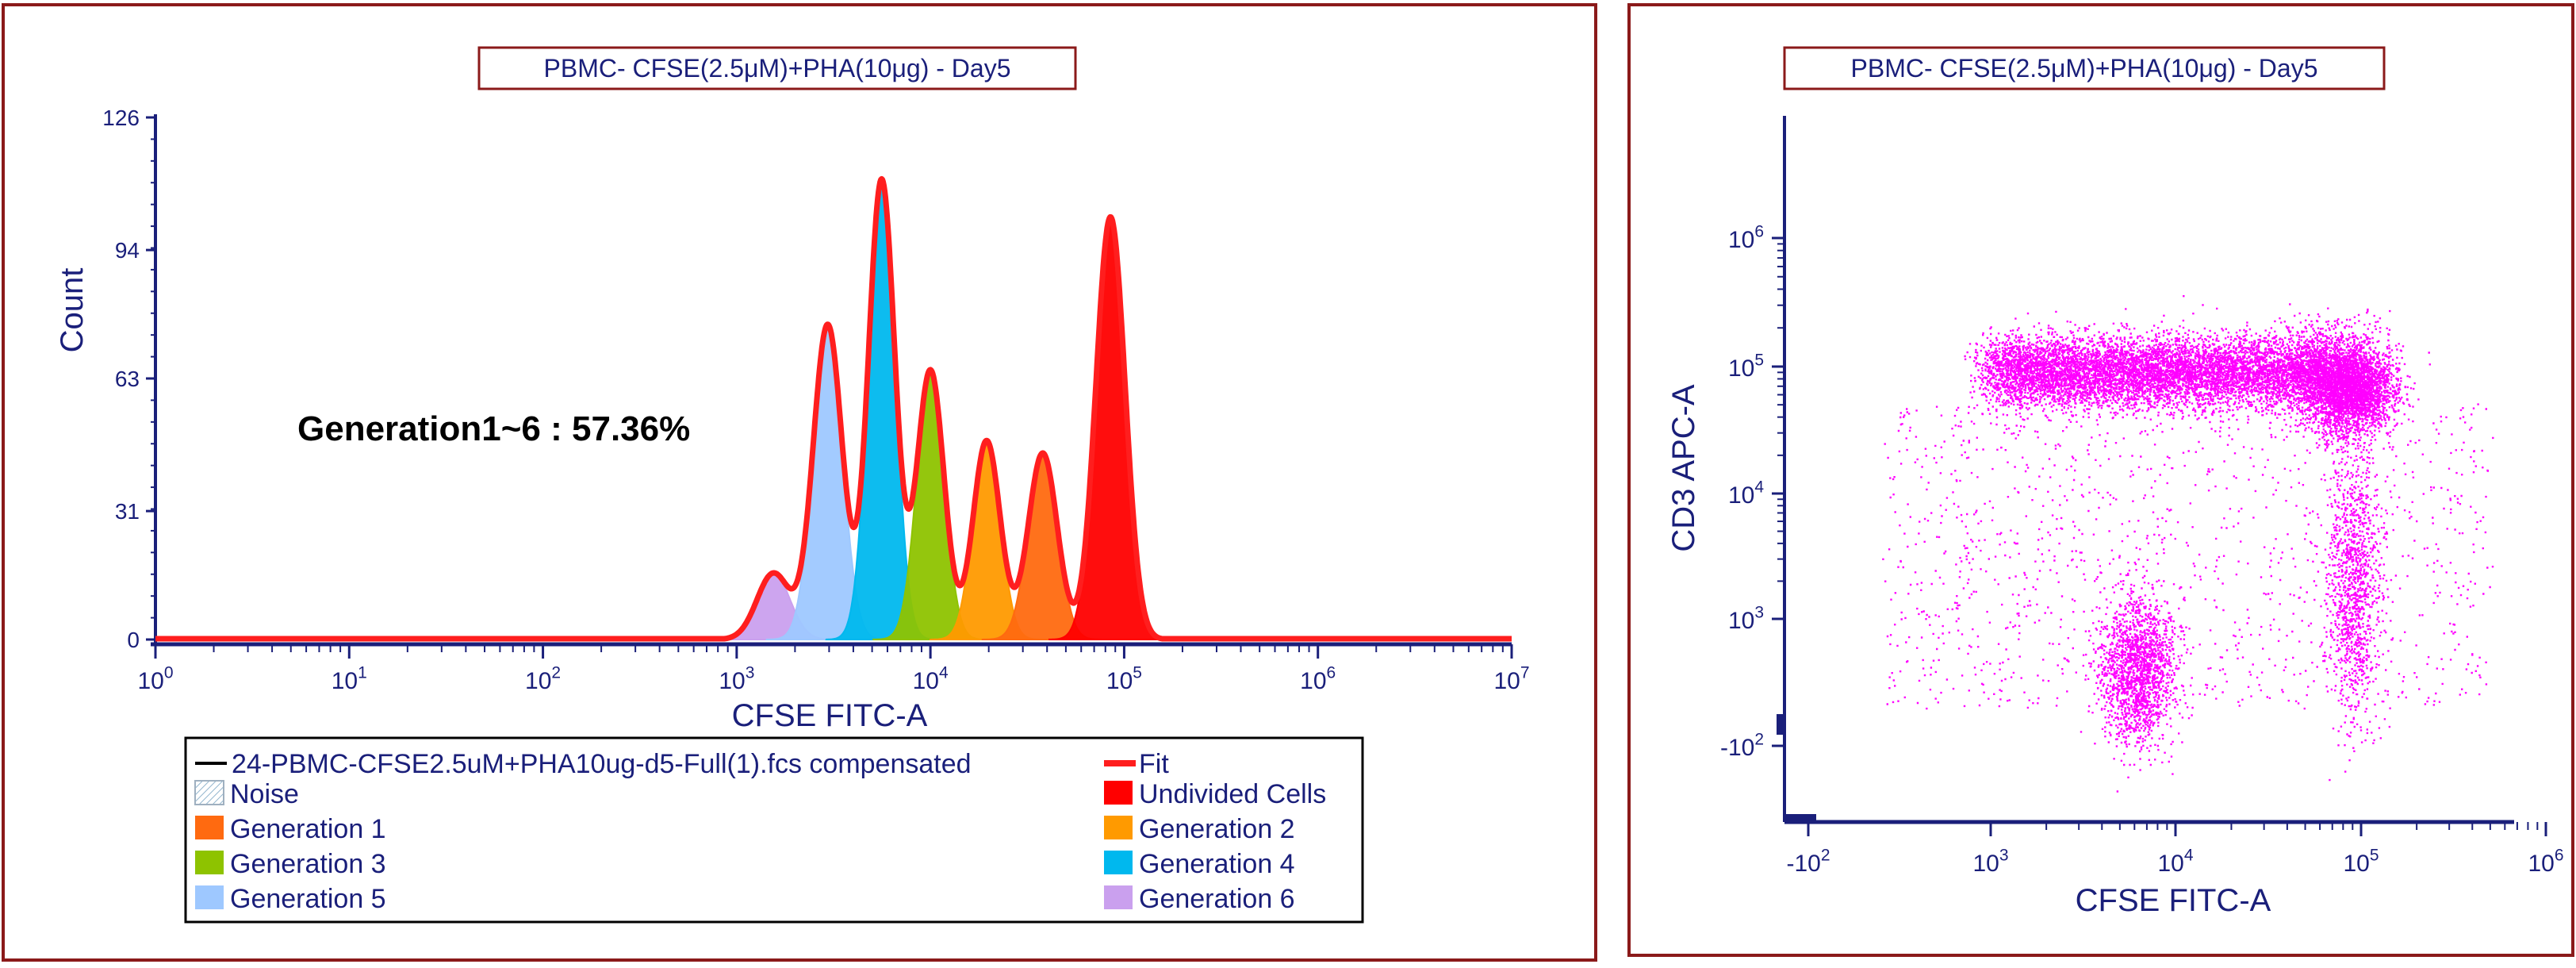  What do you see at coordinates (830, 715) in the screenshot?
I see `histogram-x-axis-label: CFSE FITC-A` at bounding box center [830, 715].